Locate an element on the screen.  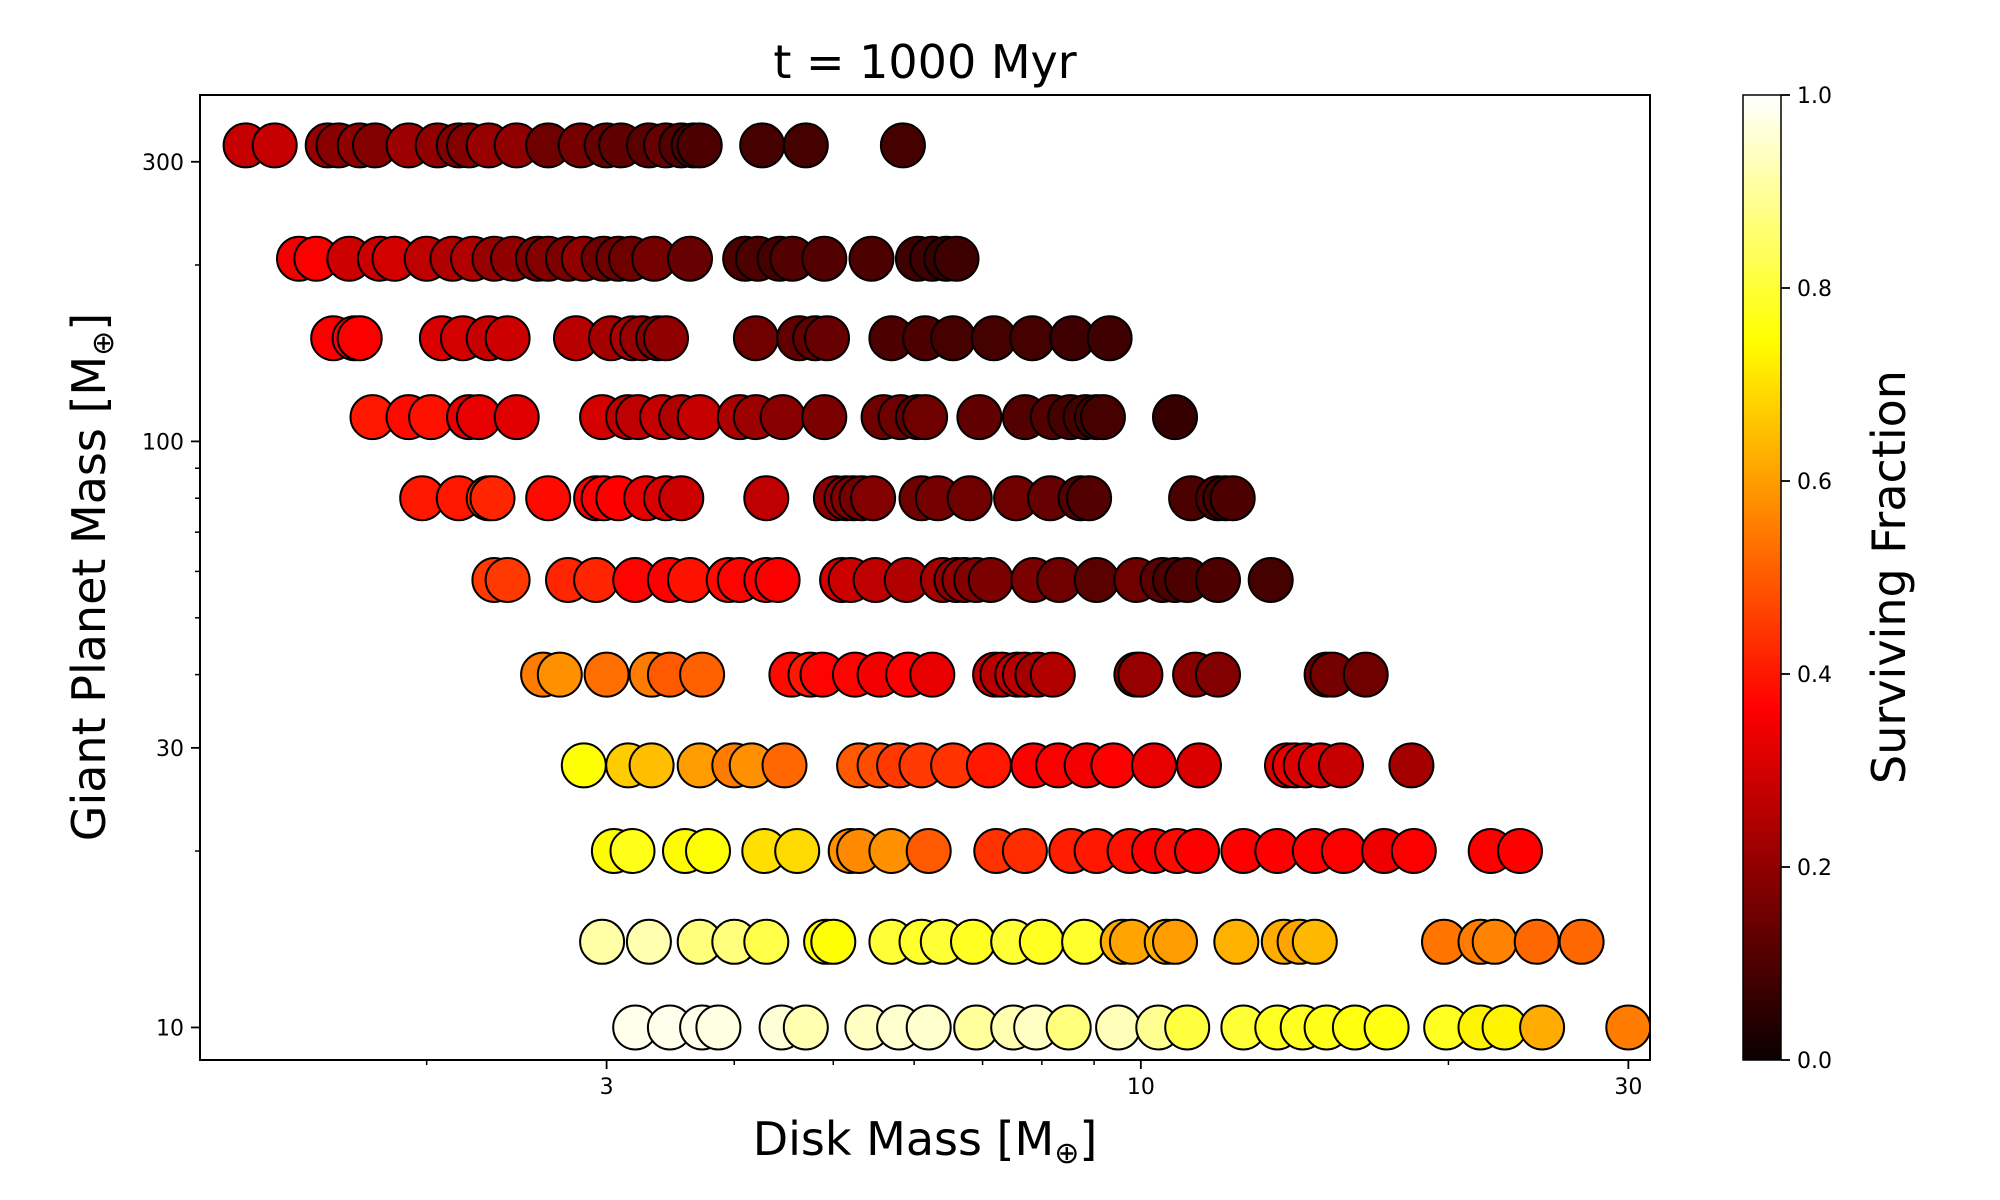
y-axis-title: Giant Planet Mass [M⊕] is located at coordinates (91, 577).